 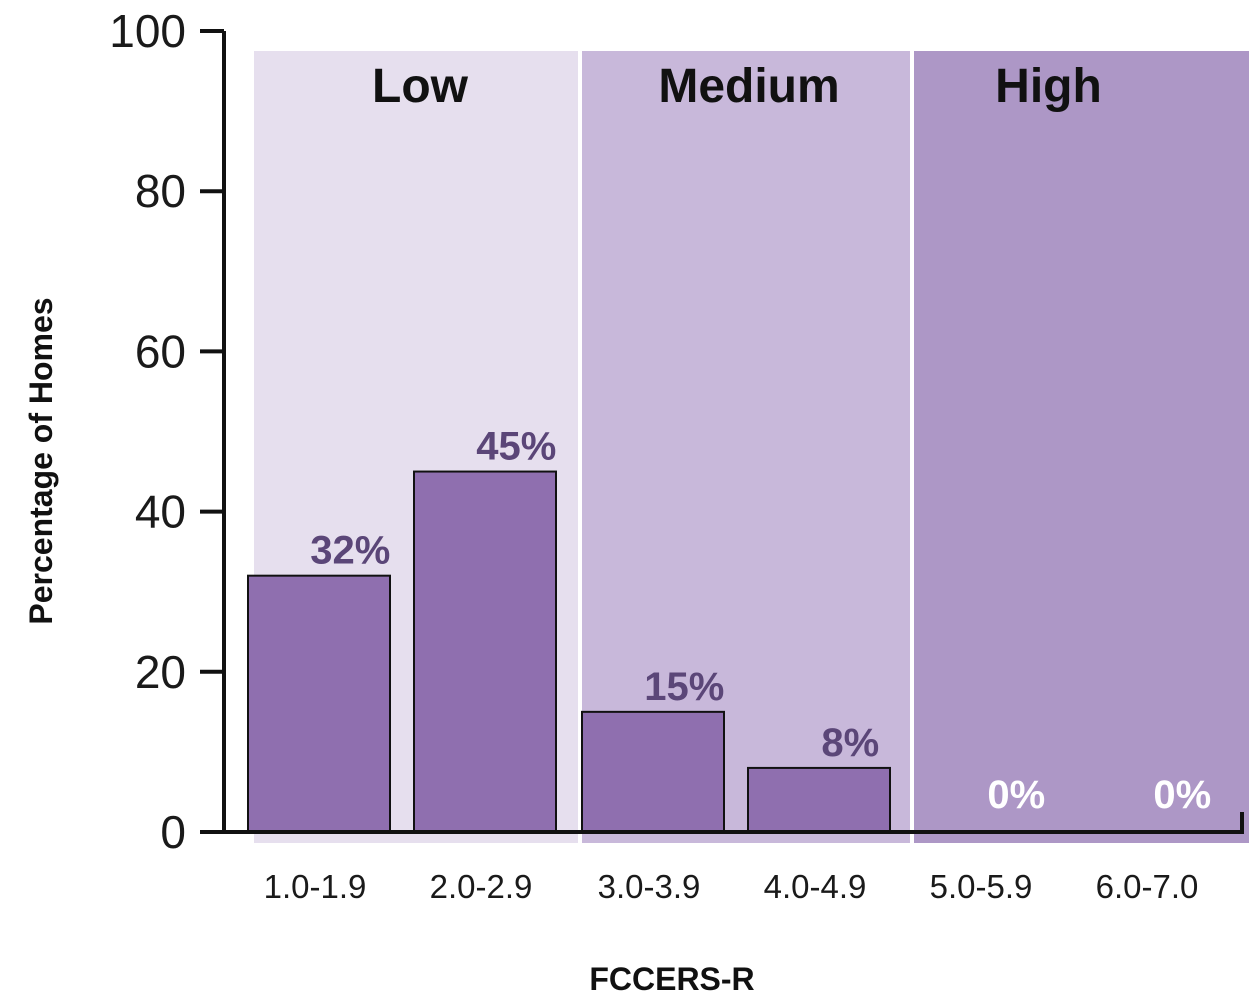 I want to click on y-tick-label: 20, so click(x=160, y=672).